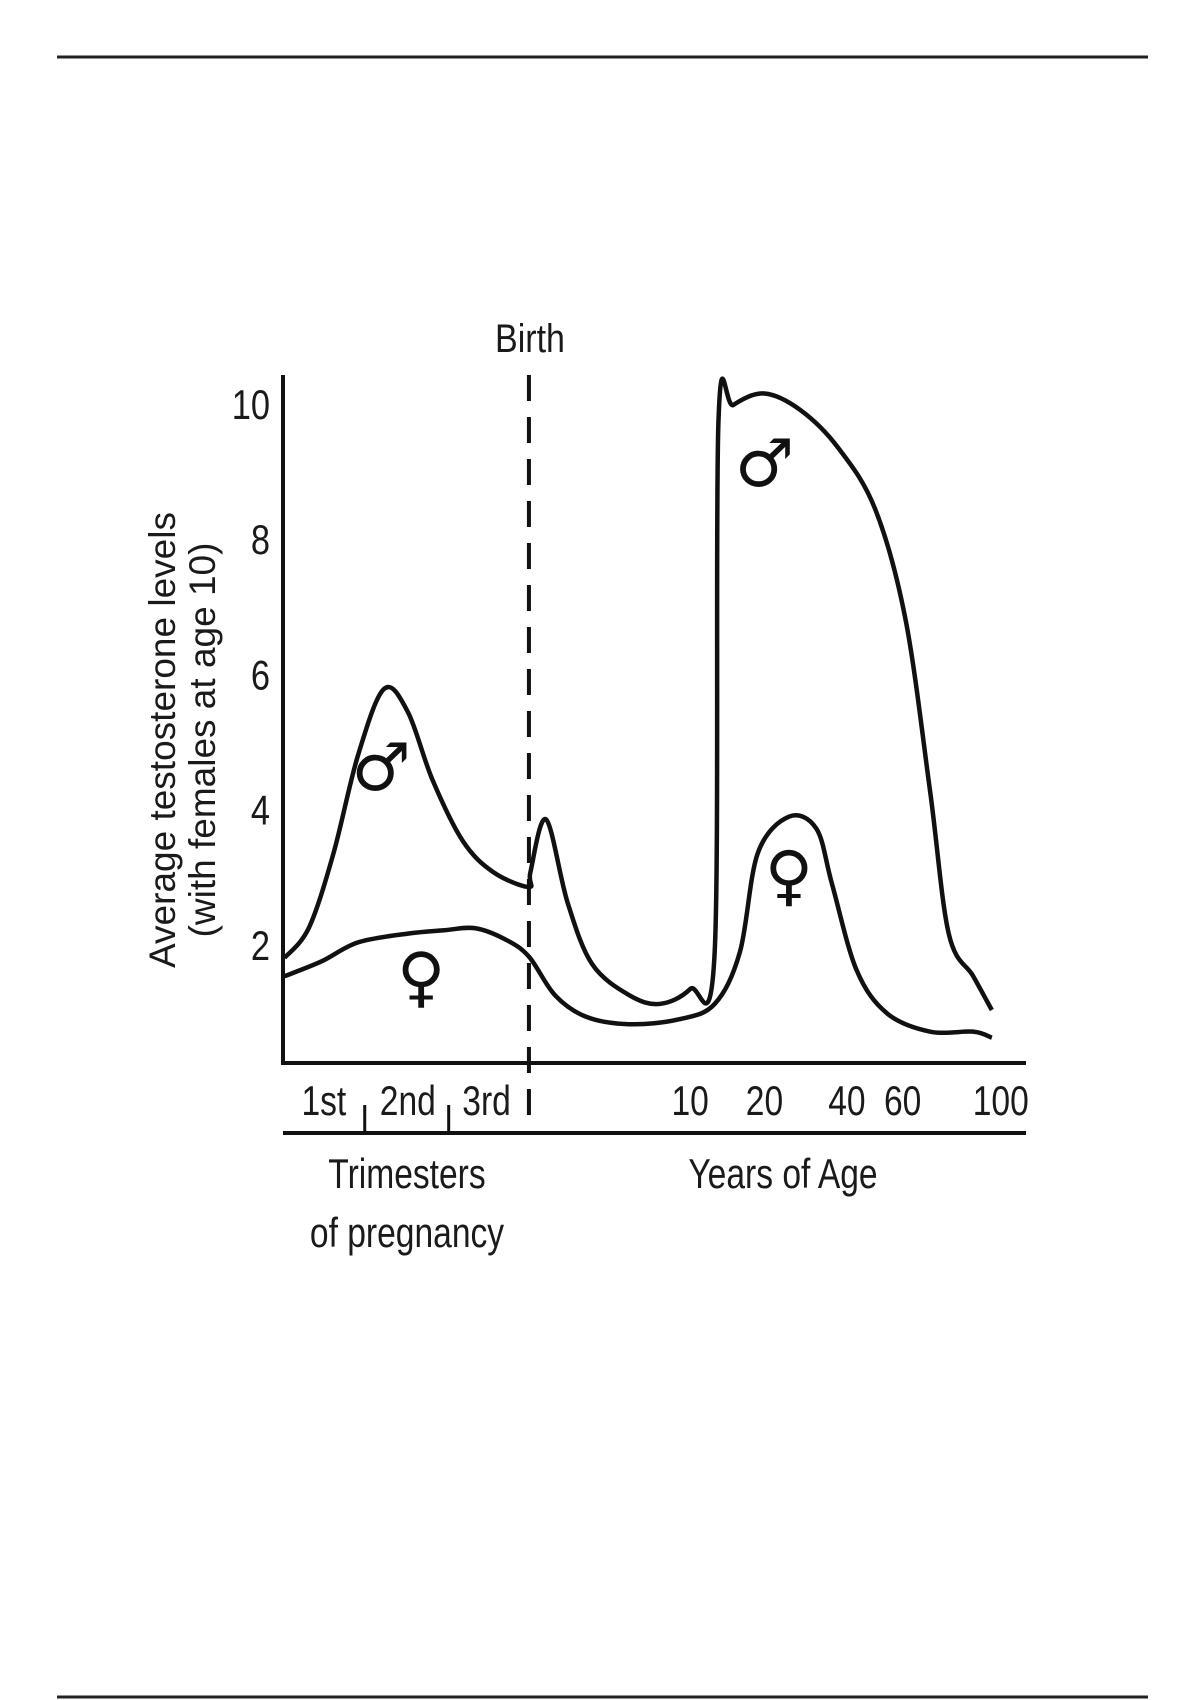  Describe the element at coordinates (202, 740) in the screenshot. I see `y-axis-label-line2: (with females at age 10)` at that location.